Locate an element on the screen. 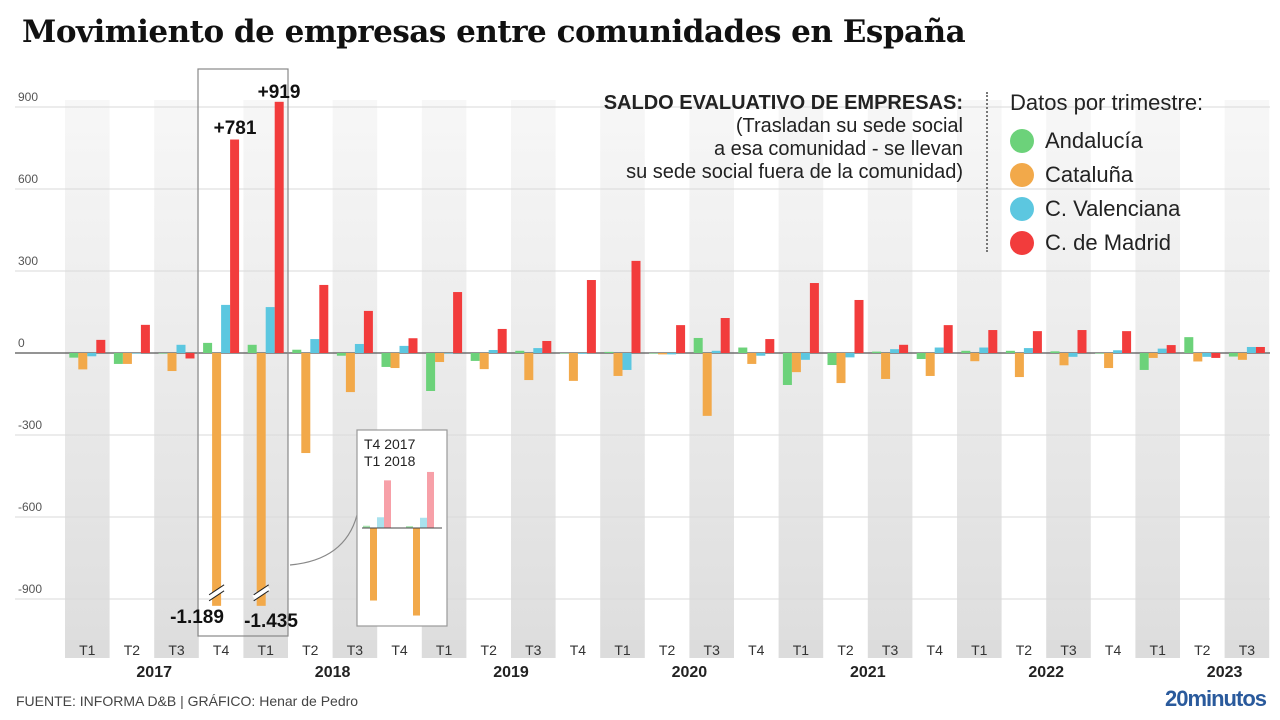 This screenshot has width=1280, height=720. legend-item-cataluna: Cataluña is located at coordinates (1106, 175).